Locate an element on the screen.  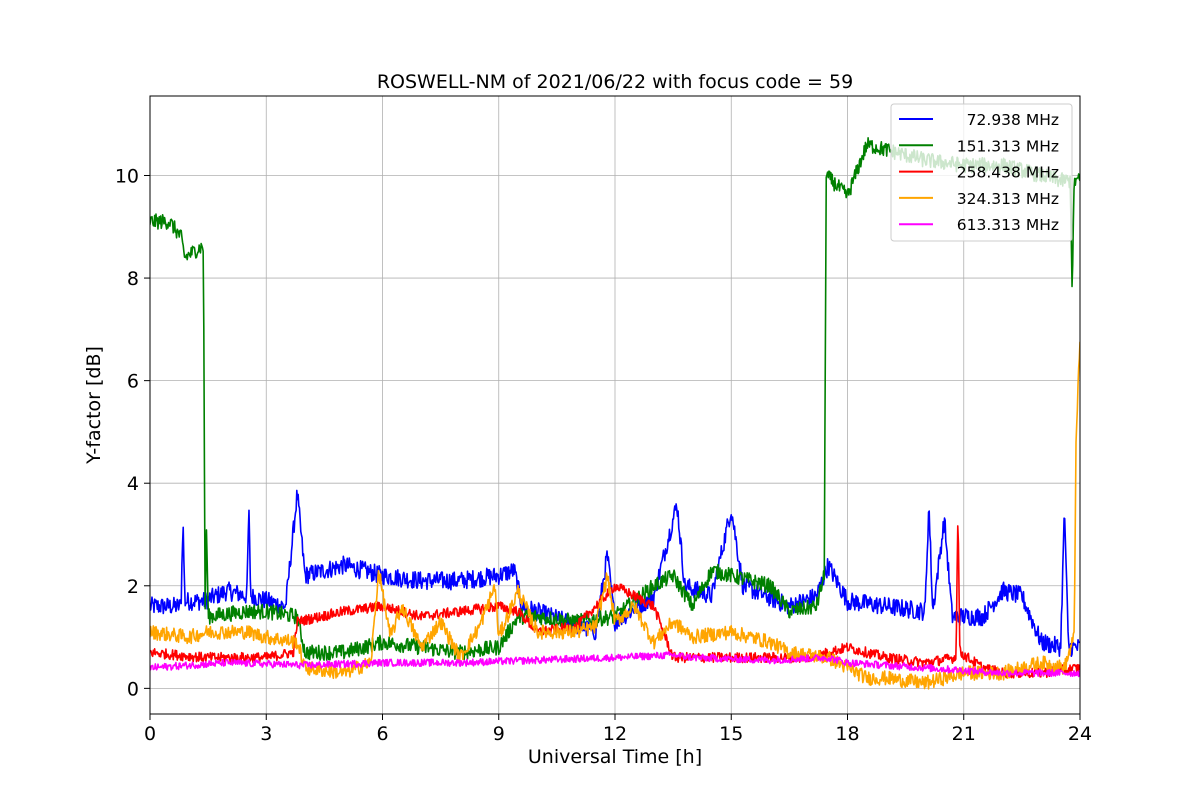
x-tick-label: 18 is located at coordinates (847, 734).